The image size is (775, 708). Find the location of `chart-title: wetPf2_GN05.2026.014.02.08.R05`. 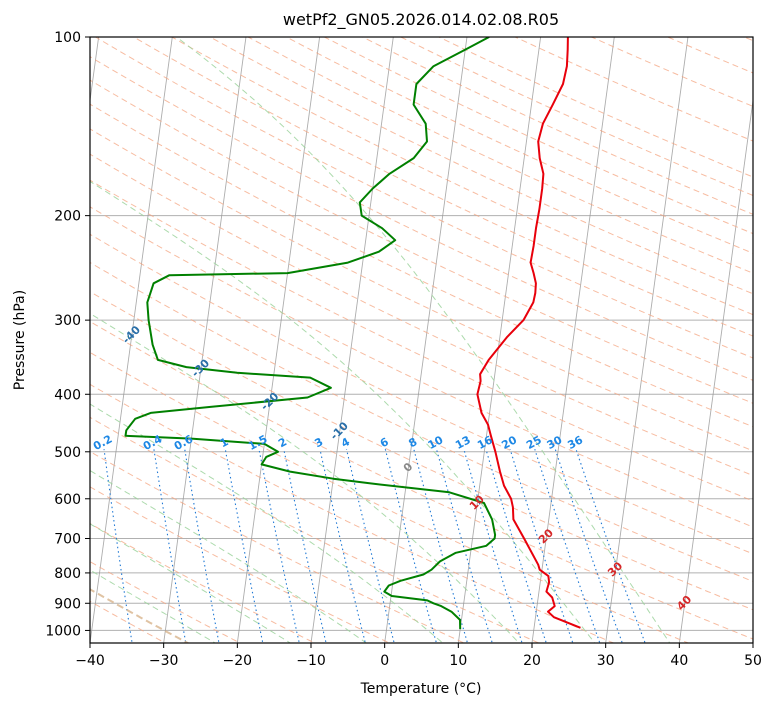

chart-title: wetPf2_GN05.2026.014.02.08.R05 is located at coordinates (421, 20).